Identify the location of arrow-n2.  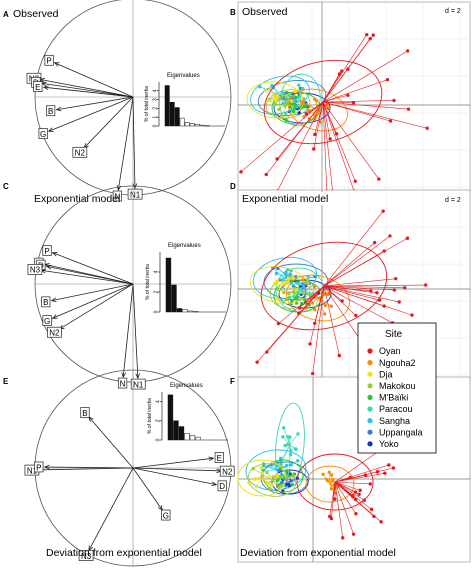
(108, 122).